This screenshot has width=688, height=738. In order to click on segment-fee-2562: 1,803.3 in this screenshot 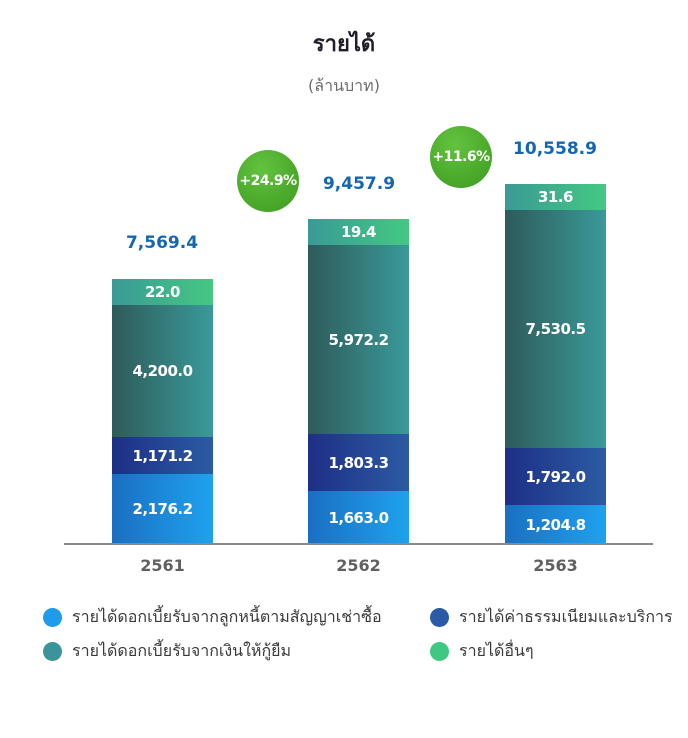, I will do `click(358, 462)`.